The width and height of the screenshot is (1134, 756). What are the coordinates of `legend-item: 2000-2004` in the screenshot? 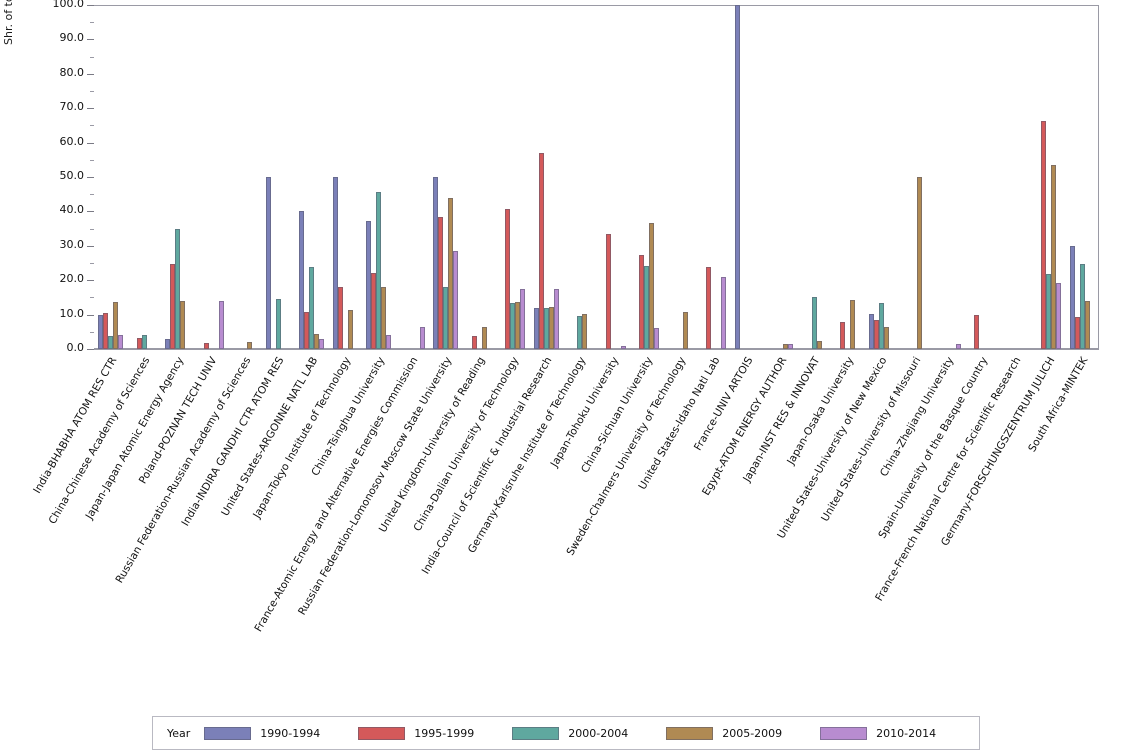 It's located at (584, 733).